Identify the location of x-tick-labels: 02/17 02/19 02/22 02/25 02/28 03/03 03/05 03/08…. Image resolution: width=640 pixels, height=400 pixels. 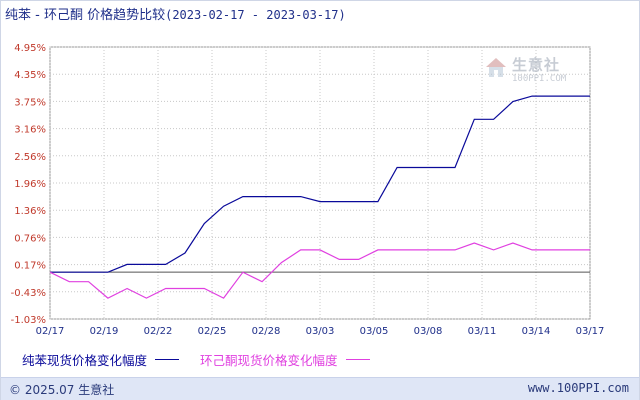
(320, 331).